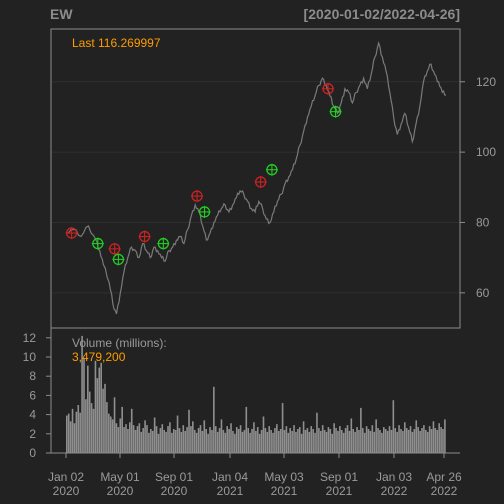  I want to click on buy-marker, so click(204, 211).